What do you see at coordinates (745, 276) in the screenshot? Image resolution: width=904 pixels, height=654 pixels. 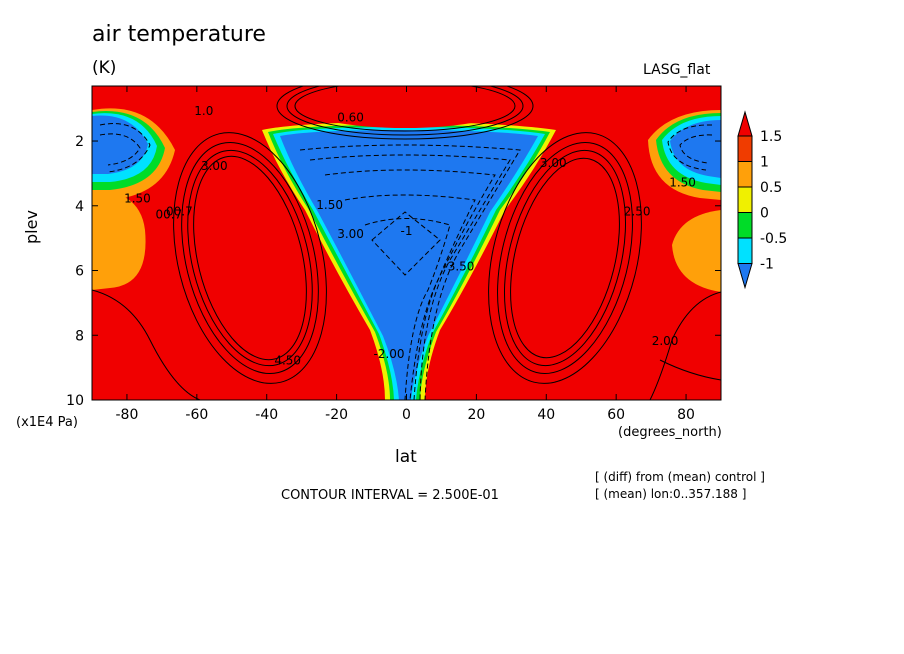 I see `colorbar-bottom-arrow` at bounding box center [745, 276].